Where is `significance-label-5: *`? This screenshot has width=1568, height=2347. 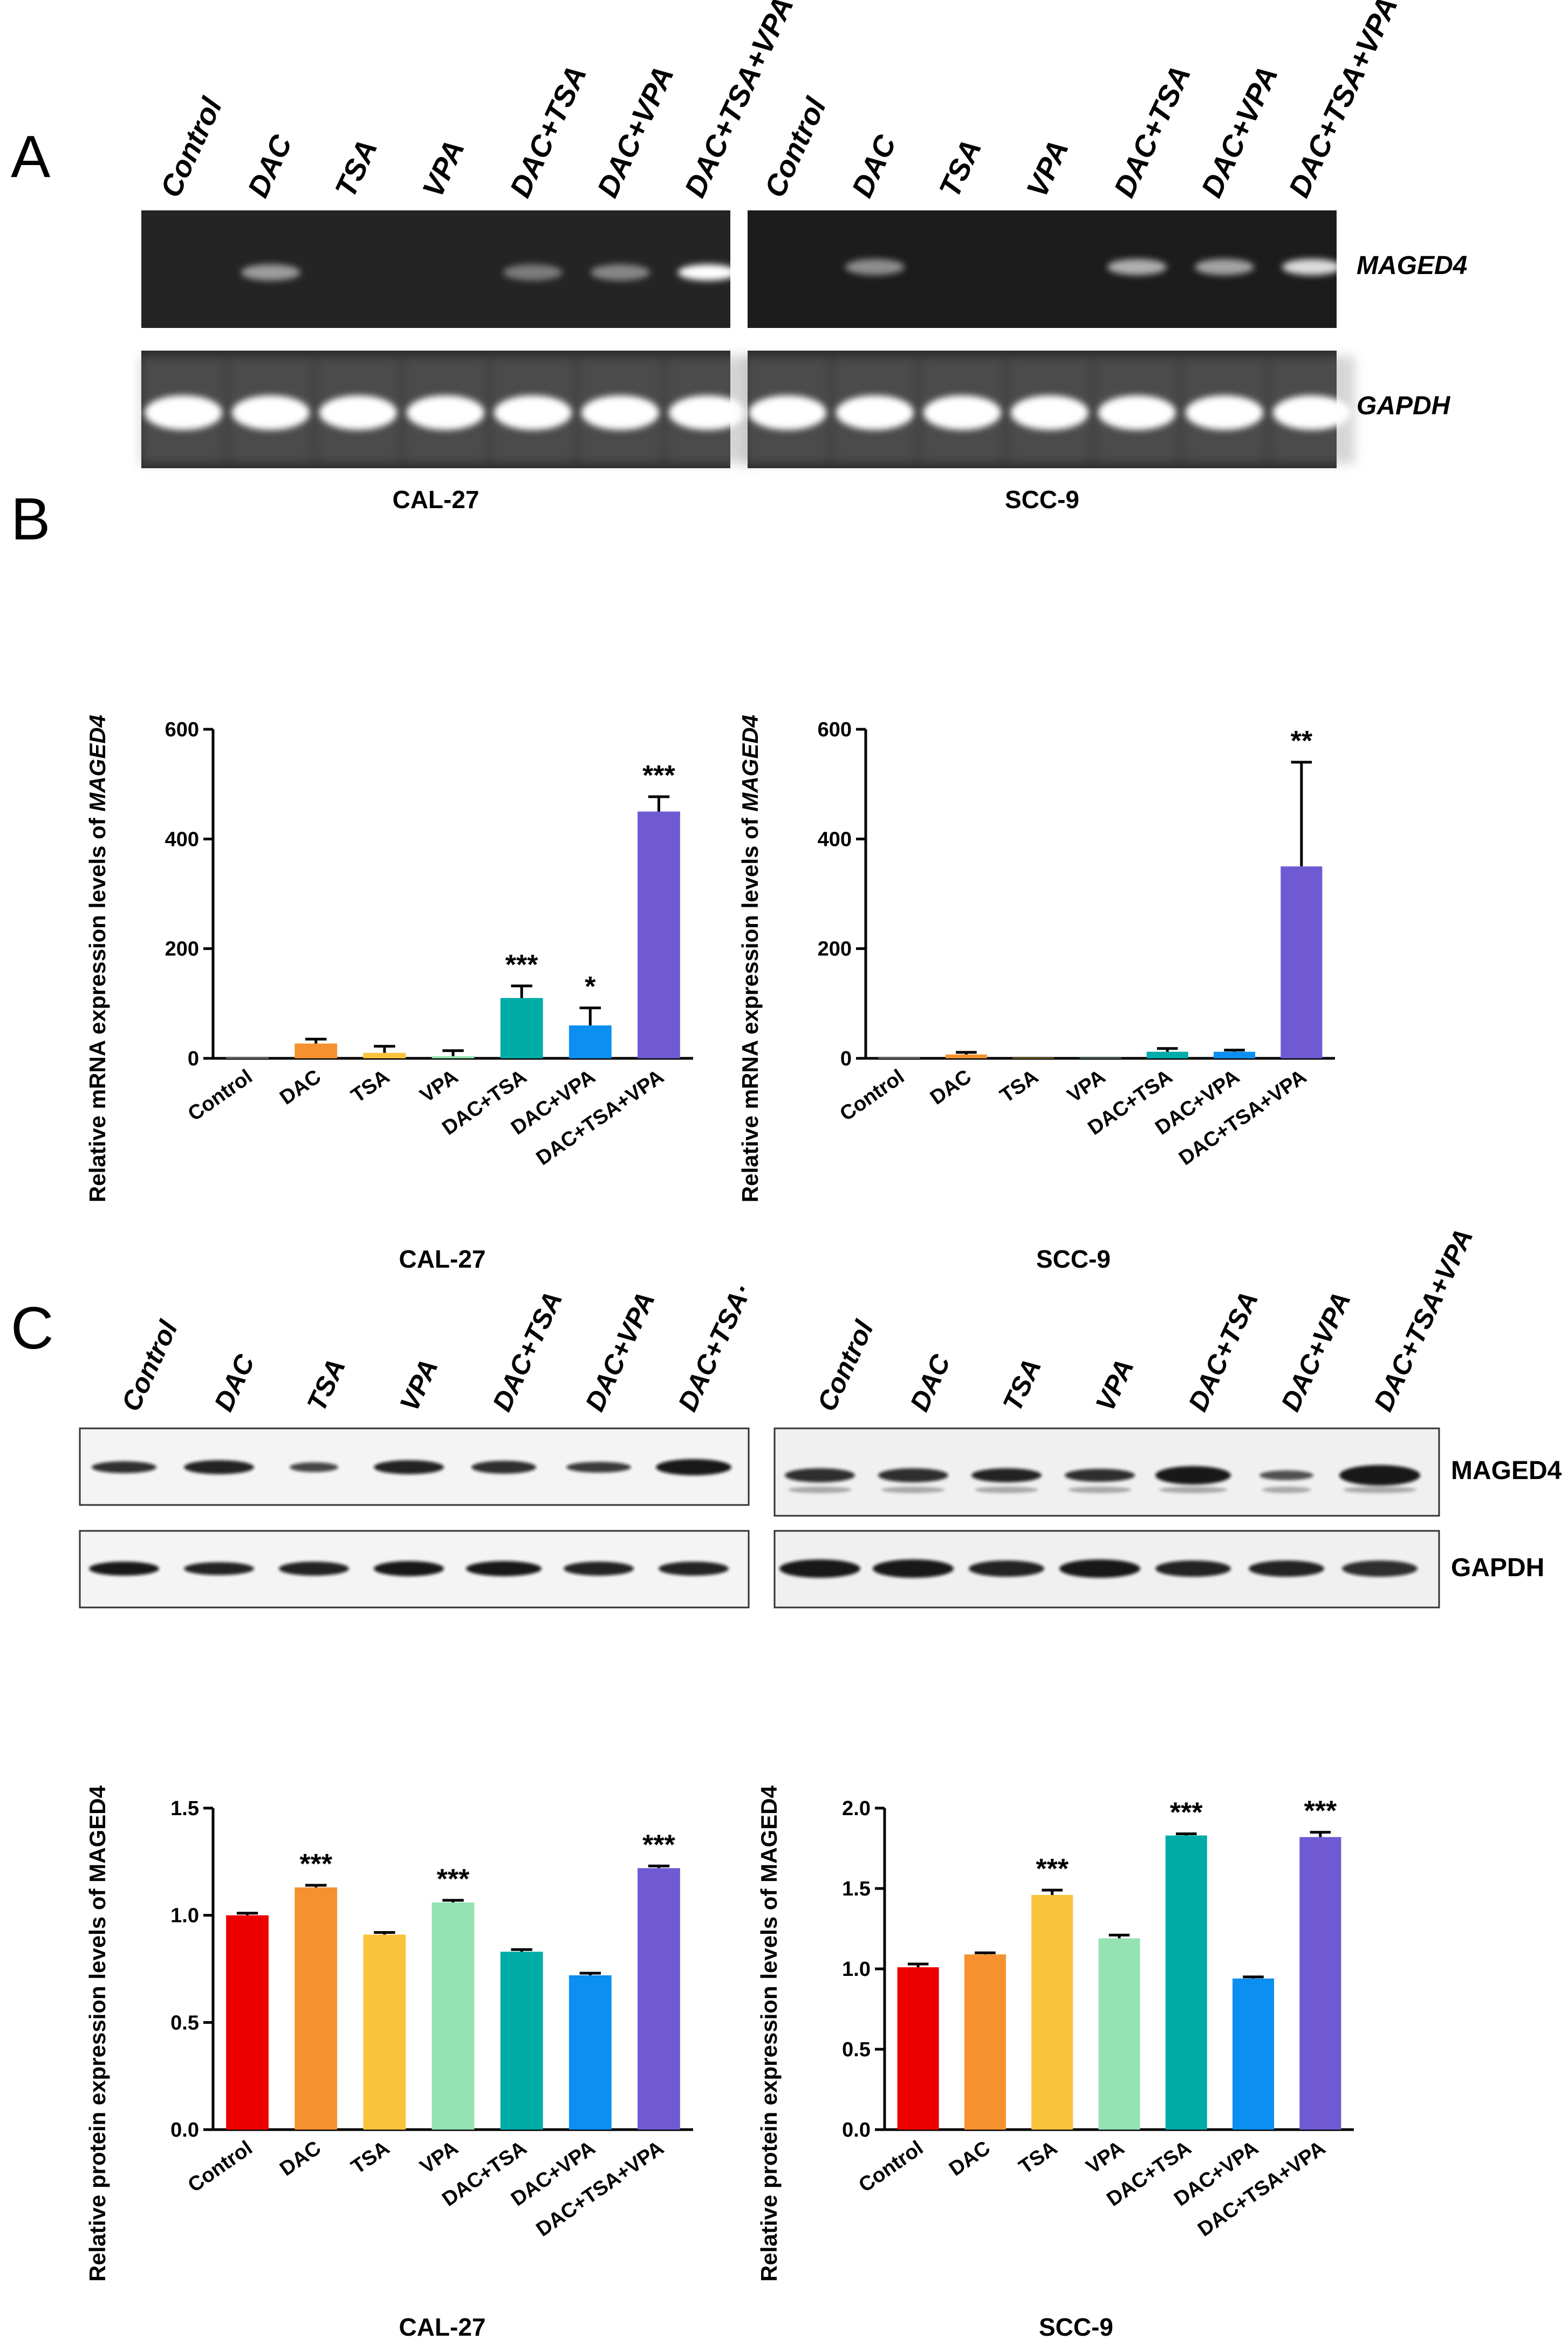
significance-label-5: * is located at coordinates (591, 986).